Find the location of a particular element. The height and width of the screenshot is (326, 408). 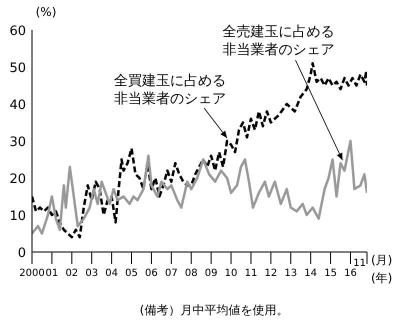

x-tick-label: 14 is located at coordinates (311, 273).